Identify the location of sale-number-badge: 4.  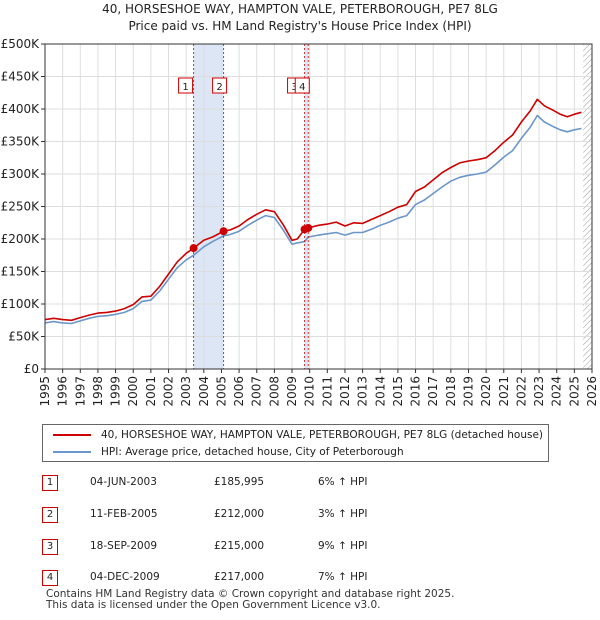
(50, 578).